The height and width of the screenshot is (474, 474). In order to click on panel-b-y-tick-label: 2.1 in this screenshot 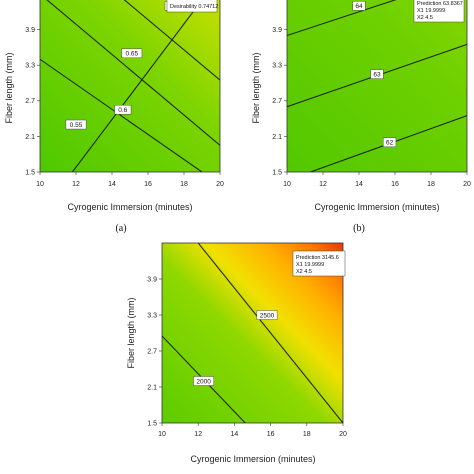, I will do `click(277, 137)`.